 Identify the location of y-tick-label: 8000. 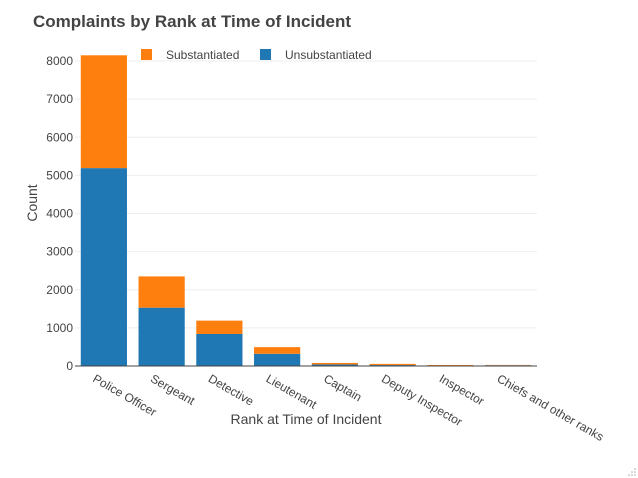
(59, 61).